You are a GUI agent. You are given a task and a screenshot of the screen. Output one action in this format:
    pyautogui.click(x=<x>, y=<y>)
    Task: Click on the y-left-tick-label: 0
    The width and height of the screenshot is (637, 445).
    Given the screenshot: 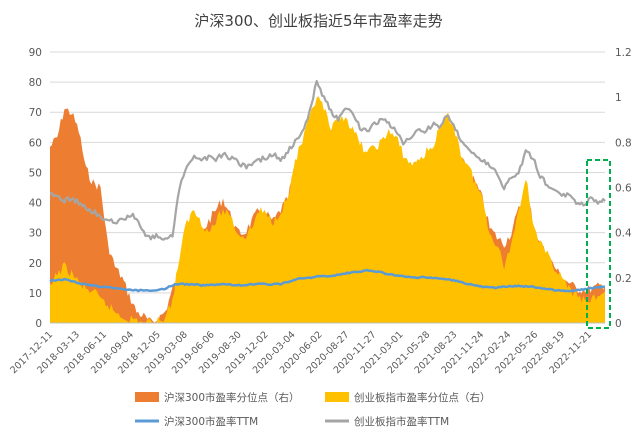 What is the action you would take?
    pyautogui.click(x=38, y=324)
    